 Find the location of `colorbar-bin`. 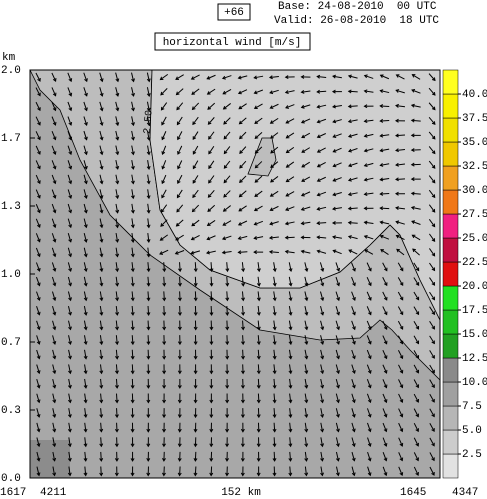

colorbar-bin is located at coordinates (450, 226).